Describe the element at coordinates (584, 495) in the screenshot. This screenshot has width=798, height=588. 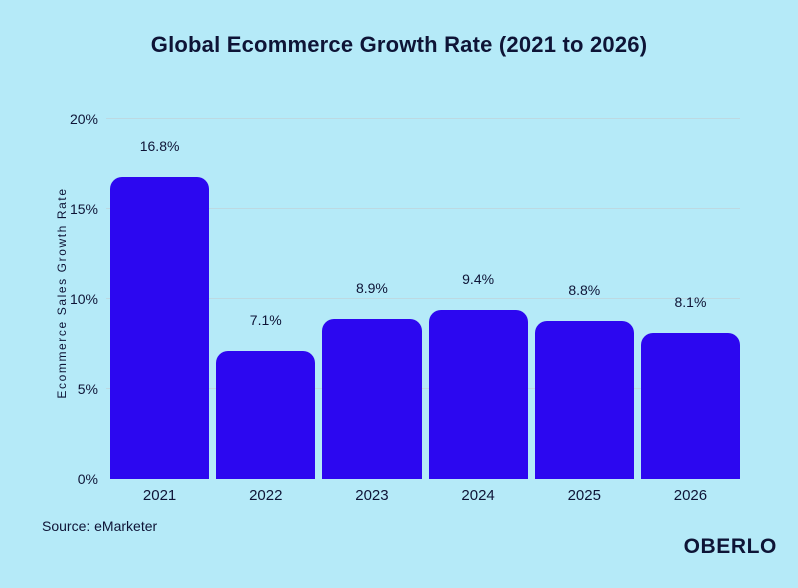
I see `x-tick-label-2025: 2025` at that location.